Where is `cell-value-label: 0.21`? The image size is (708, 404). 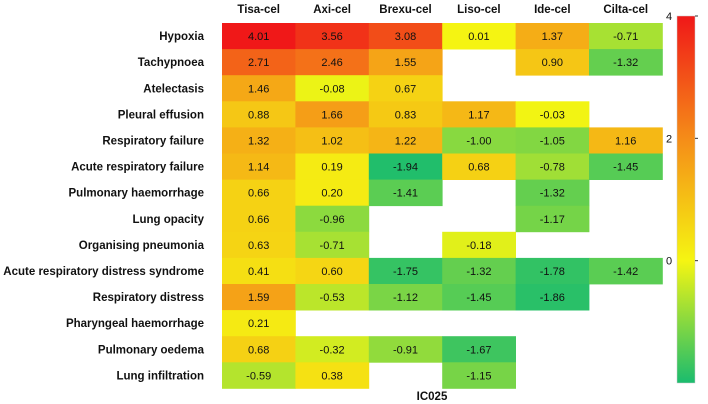
cell-value-label: 0.21 is located at coordinates (258, 324).